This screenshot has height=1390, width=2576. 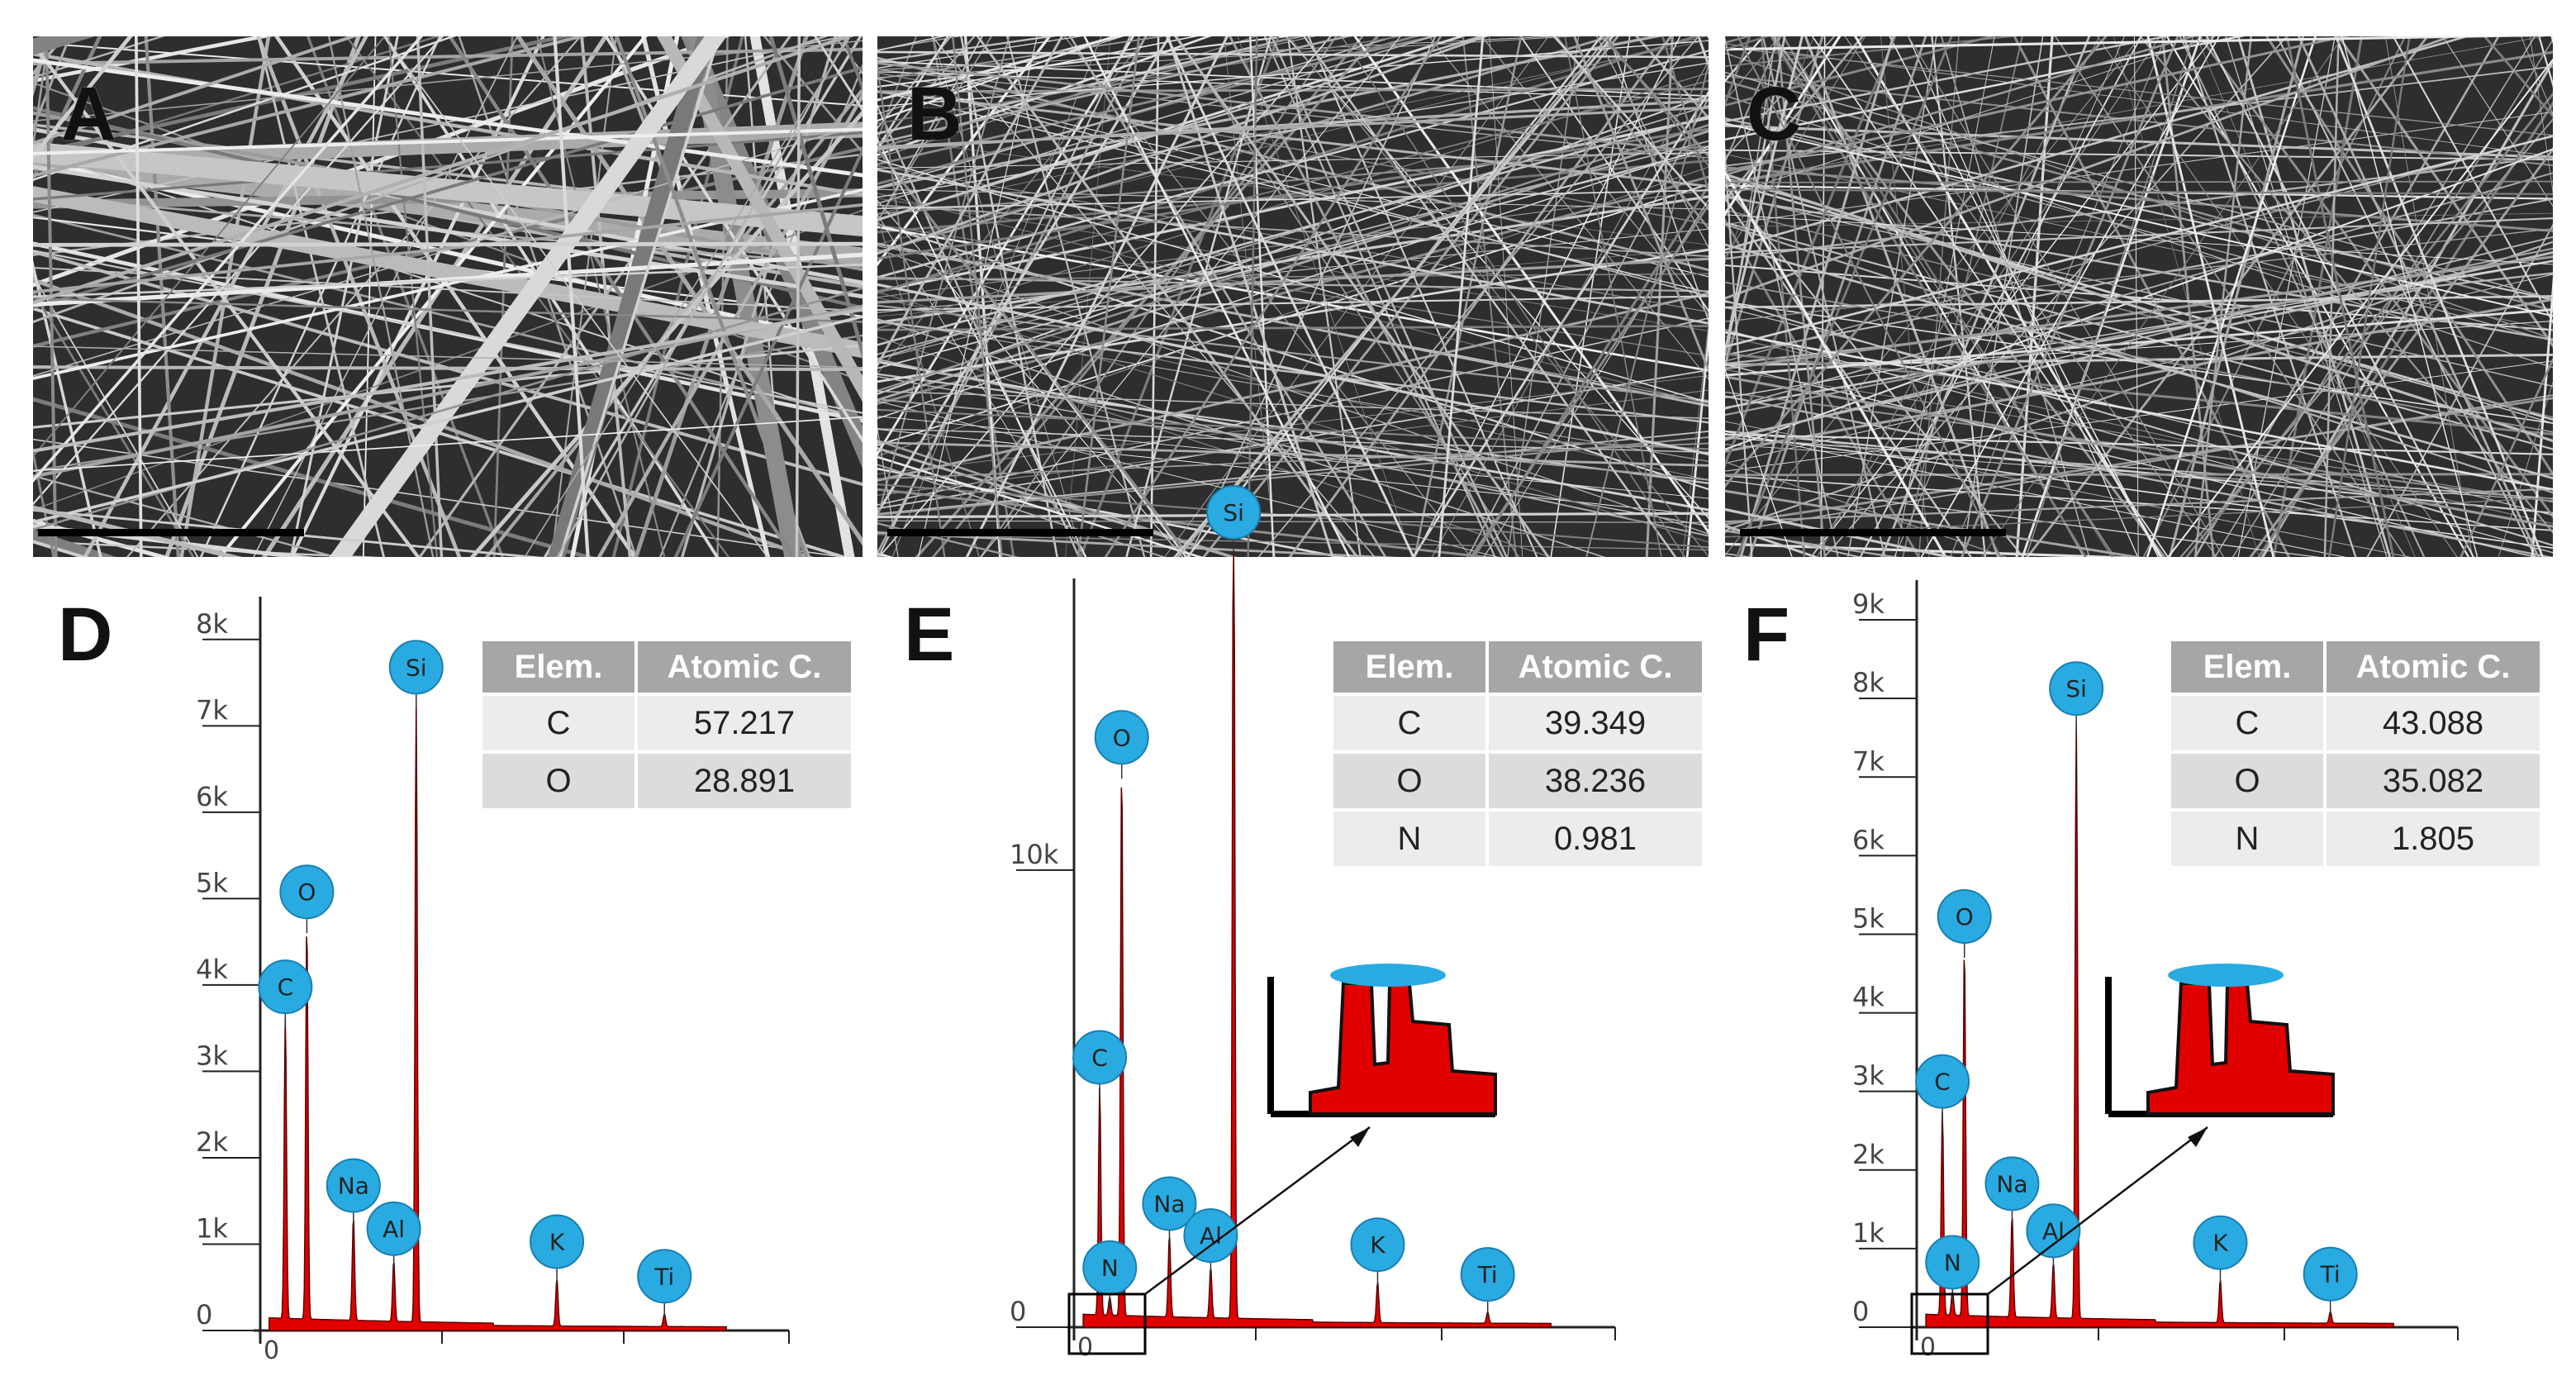 What do you see at coordinates (557, 1242) in the screenshot?
I see `element-label: K` at bounding box center [557, 1242].